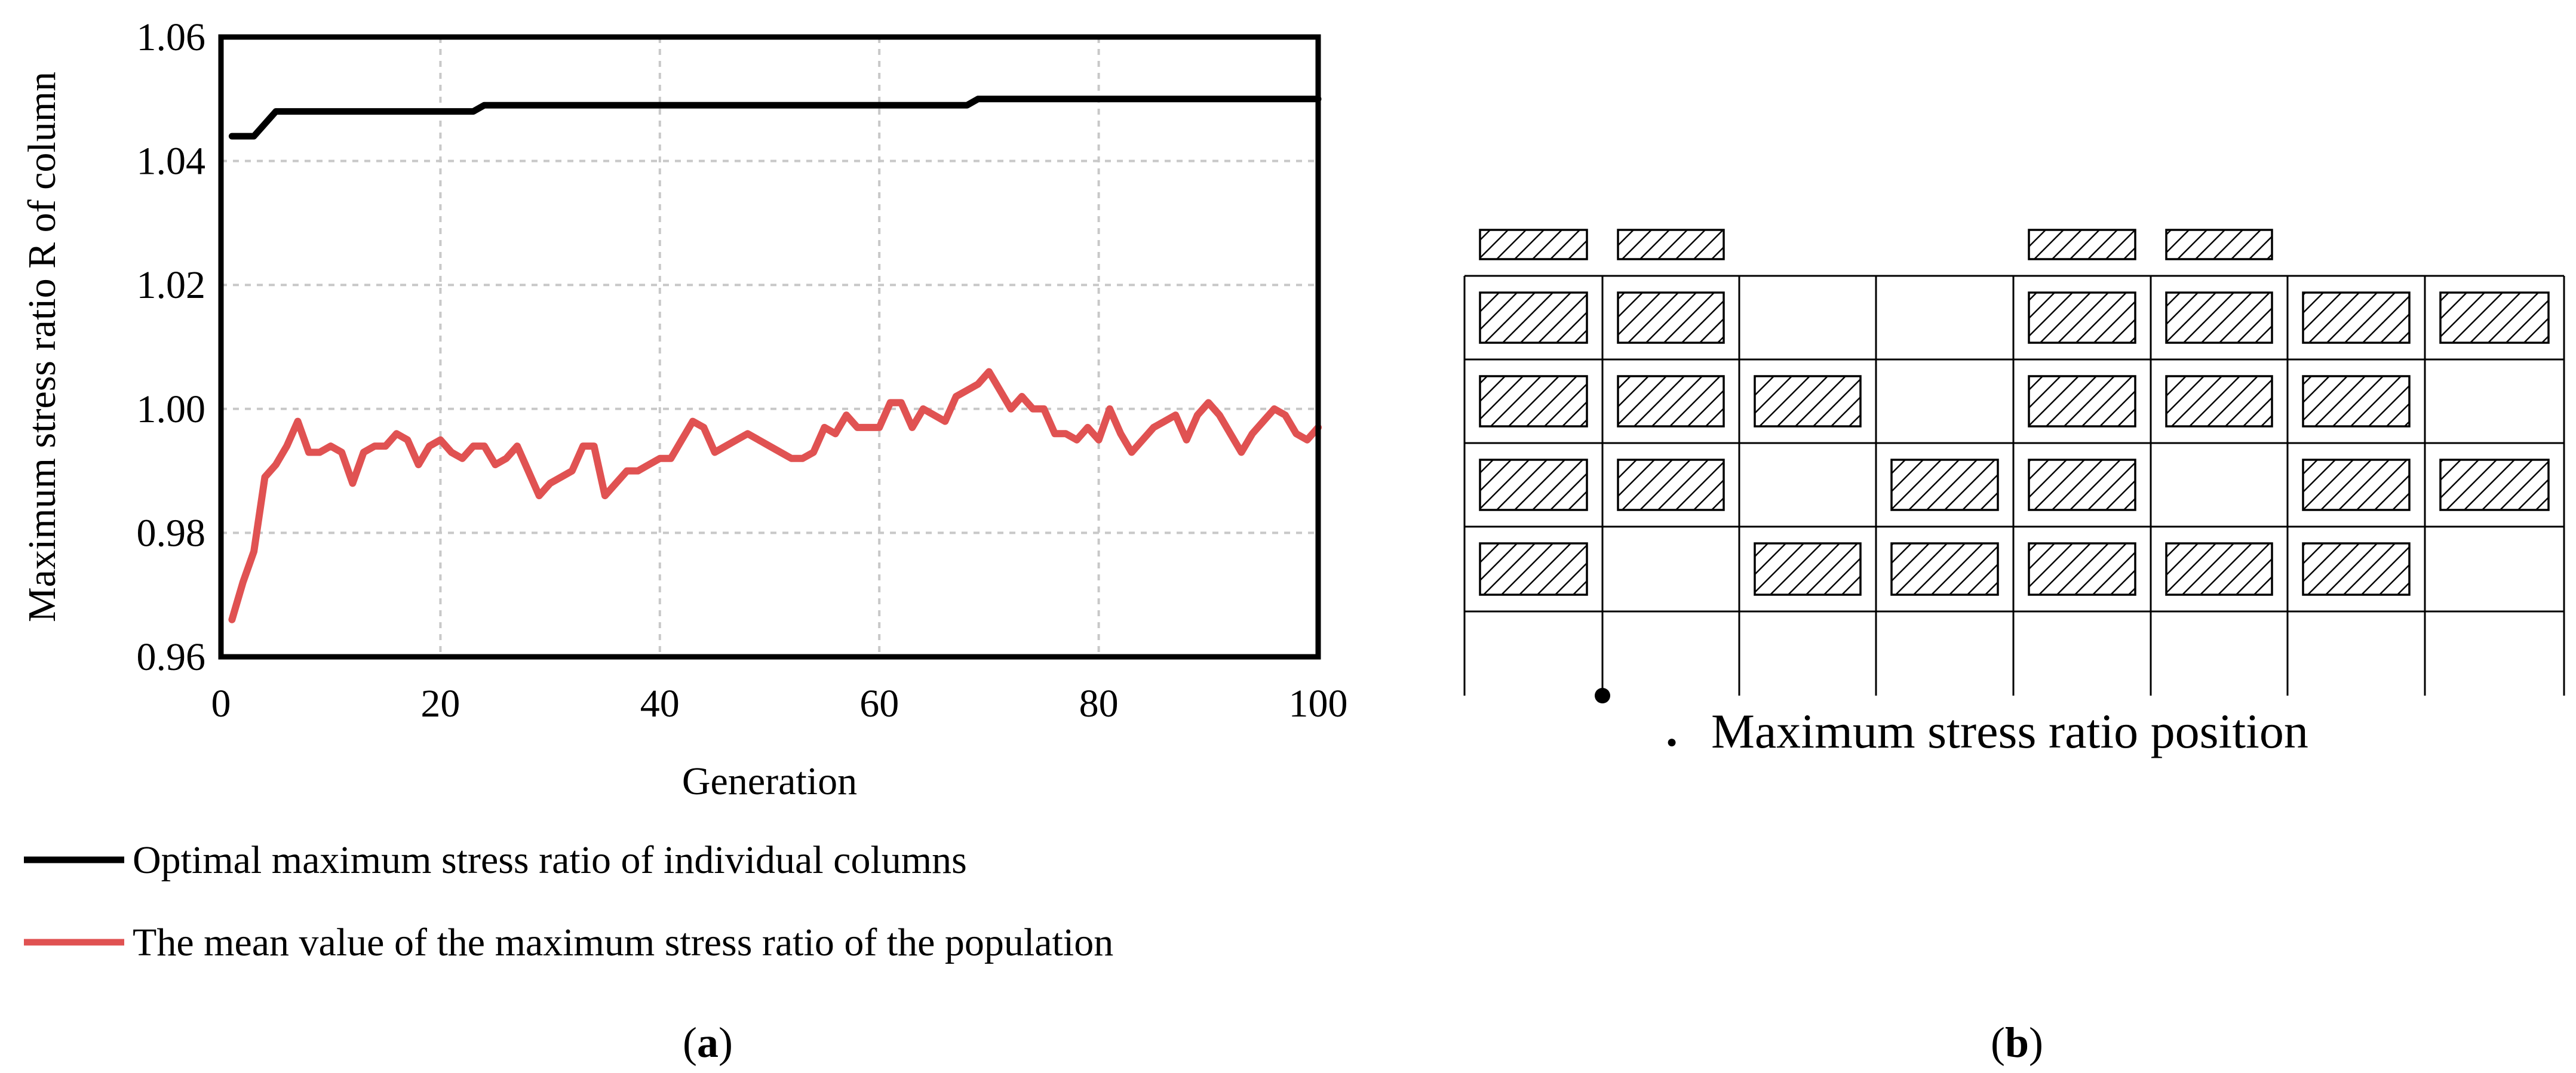 This screenshot has height=1073, width=2576. I want to click on y-axis-label: Maximum stress ratio R of column, so click(42, 347).